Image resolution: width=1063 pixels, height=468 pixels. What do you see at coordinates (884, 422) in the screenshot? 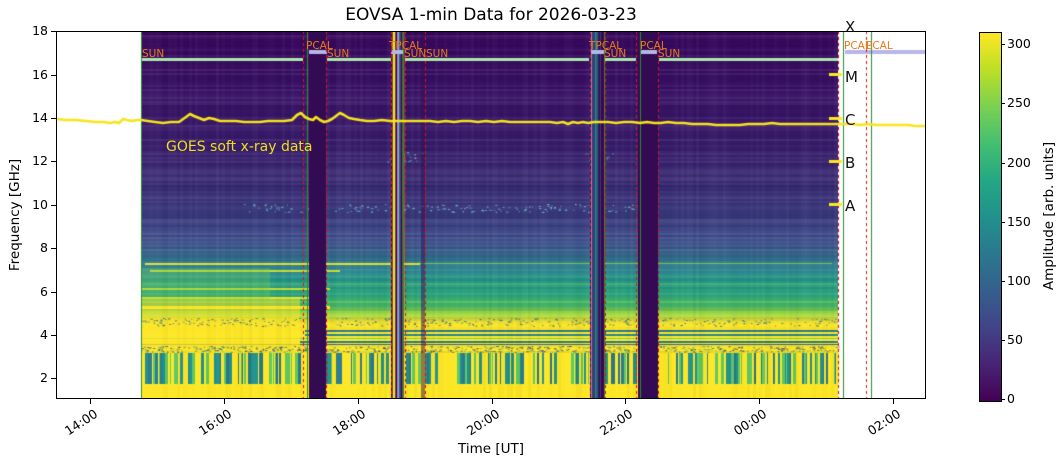
I see `x-tick-label: 02:00` at bounding box center [884, 422].